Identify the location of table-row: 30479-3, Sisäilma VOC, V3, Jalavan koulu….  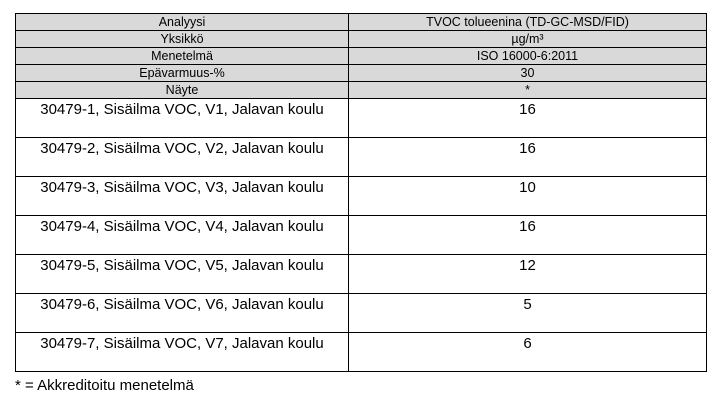
(361, 196).